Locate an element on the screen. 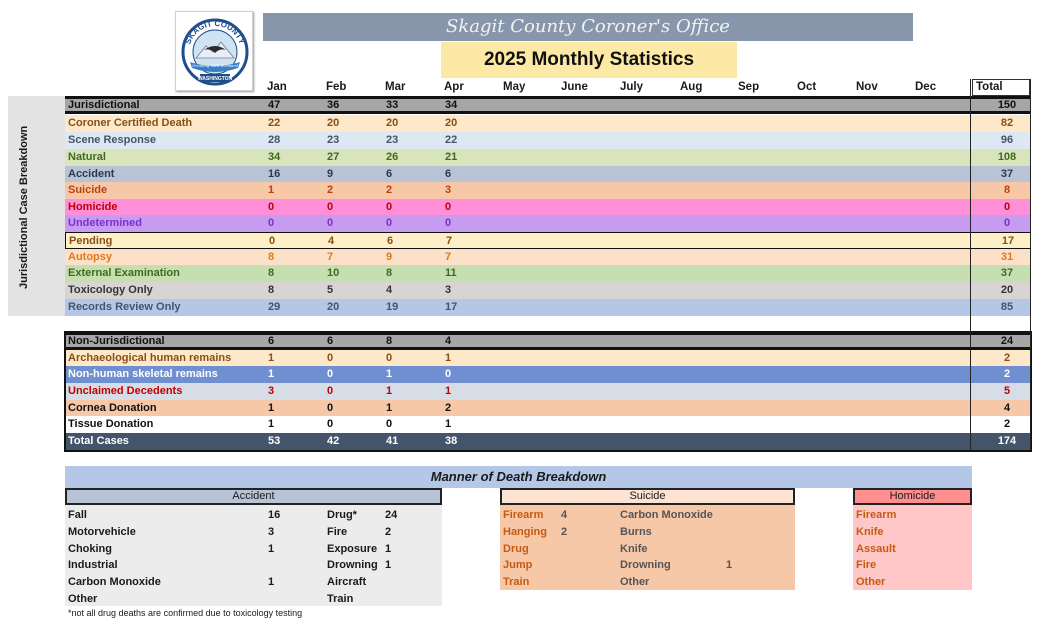 The width and height of the screenshot is (1047, 628). month-value: 28 is located at coordinates (274, 140).